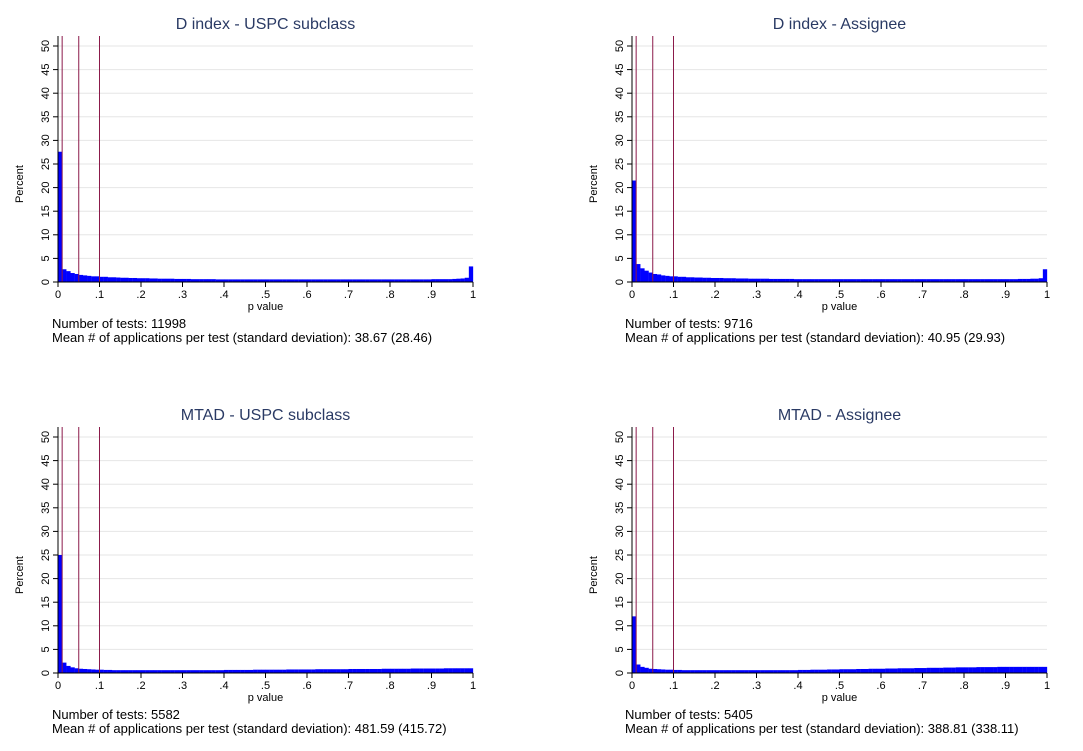 This screenshot has height=751, width=1083. What do you see at coordinates (265, 698) in the screenshot?
I see `x-axis-label: p value` at bounding box center [265, 698].